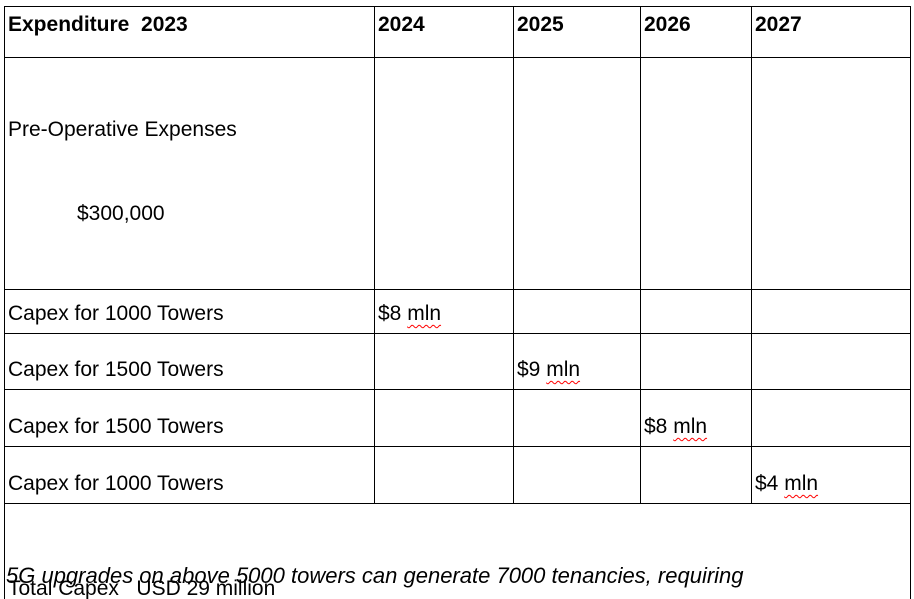  I want to click on cell-capex-value-2025: $9 mln, so click(577, 361).